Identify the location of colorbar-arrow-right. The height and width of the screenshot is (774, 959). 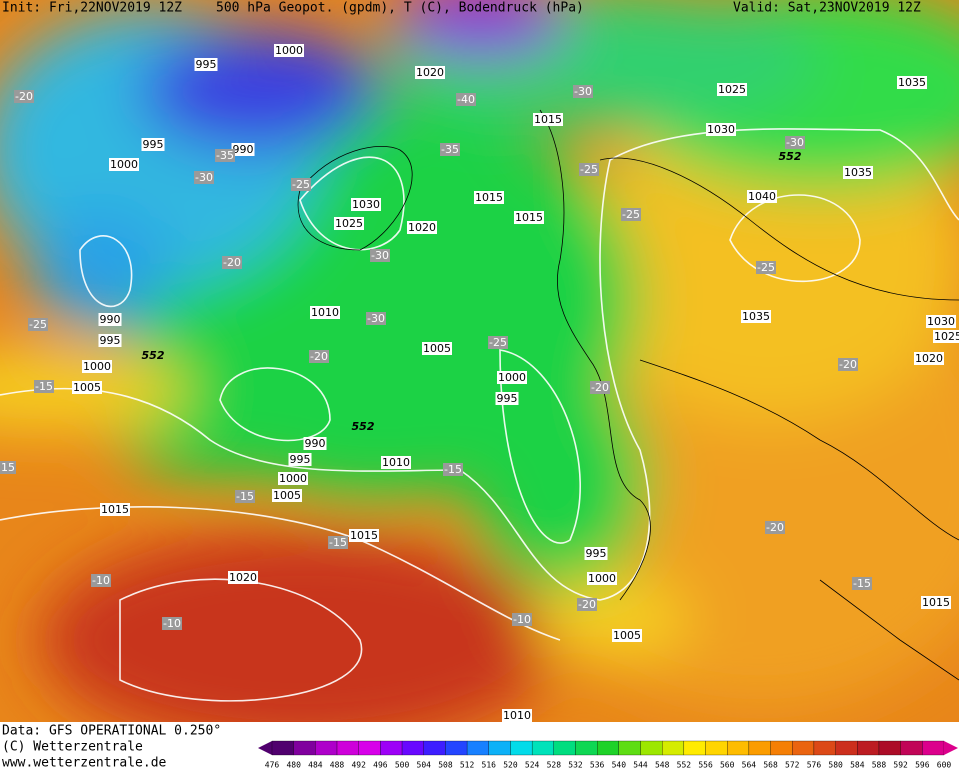
(951, 748).